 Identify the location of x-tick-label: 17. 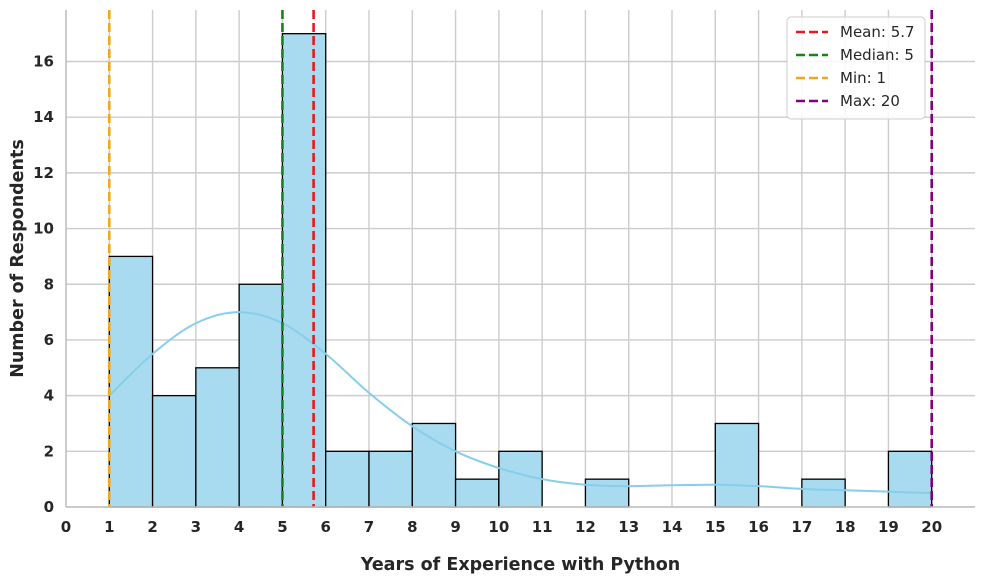
(801, 527).